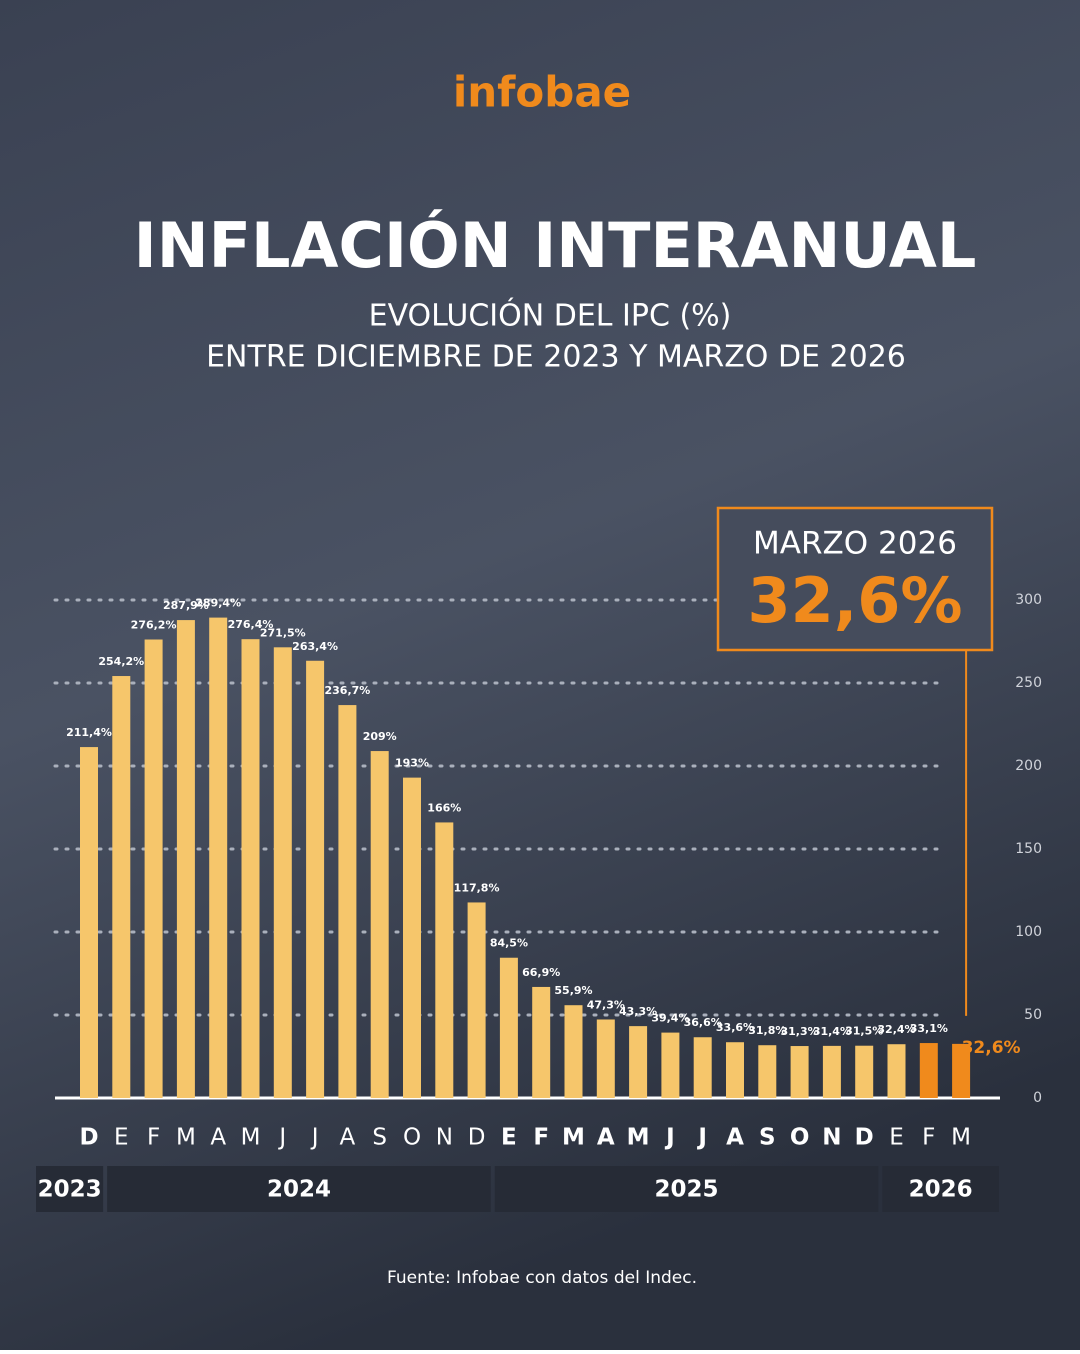  What do you see at coordinates (542, 1278) in the screenshot?
I see `source: Fuente: Infobae con datos del Indec.` at bounding box center [542, 1278].